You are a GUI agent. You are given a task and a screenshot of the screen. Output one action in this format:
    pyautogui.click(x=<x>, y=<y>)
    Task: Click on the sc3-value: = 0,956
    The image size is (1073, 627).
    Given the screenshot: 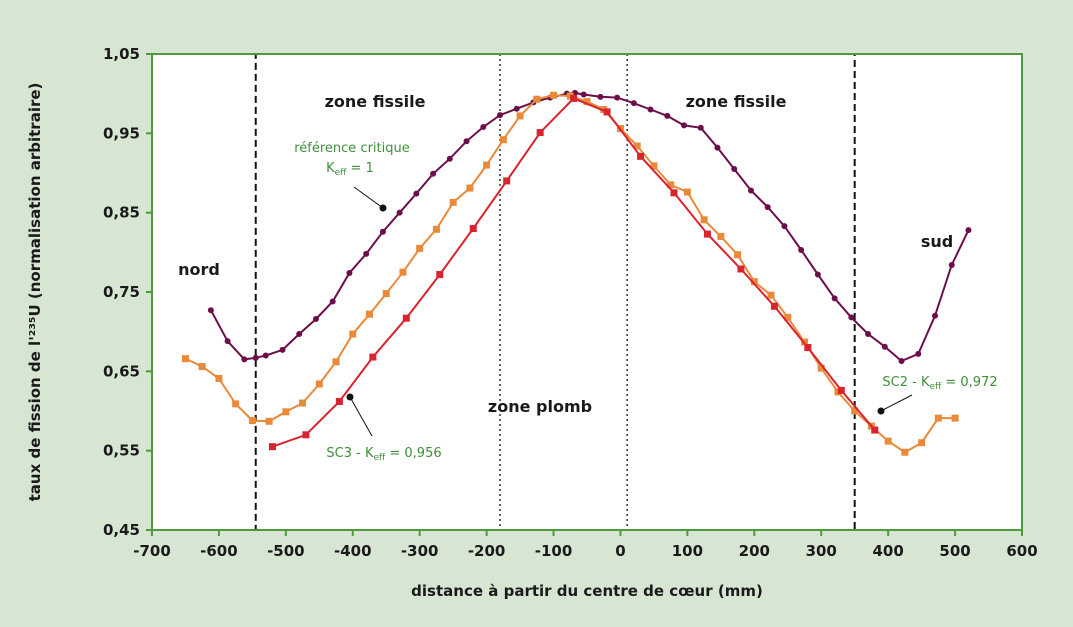 What is the action you would take?
    pyautogui.click(x=413, y=453)
    